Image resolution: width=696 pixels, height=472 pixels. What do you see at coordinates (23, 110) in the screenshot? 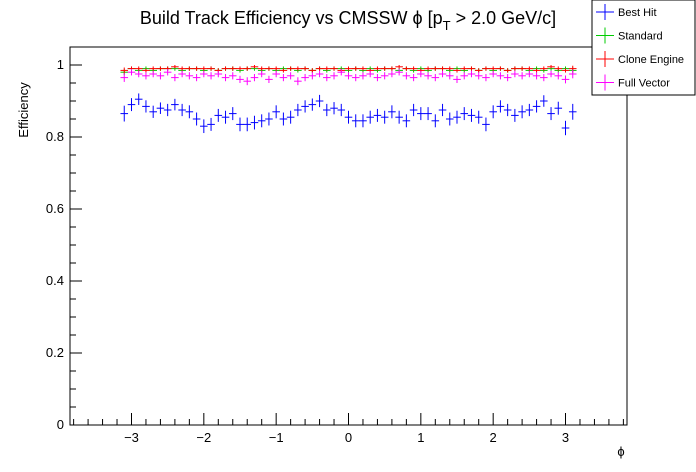
I see `y-axis-title: Efficiency` at bounding box center [23, 110].